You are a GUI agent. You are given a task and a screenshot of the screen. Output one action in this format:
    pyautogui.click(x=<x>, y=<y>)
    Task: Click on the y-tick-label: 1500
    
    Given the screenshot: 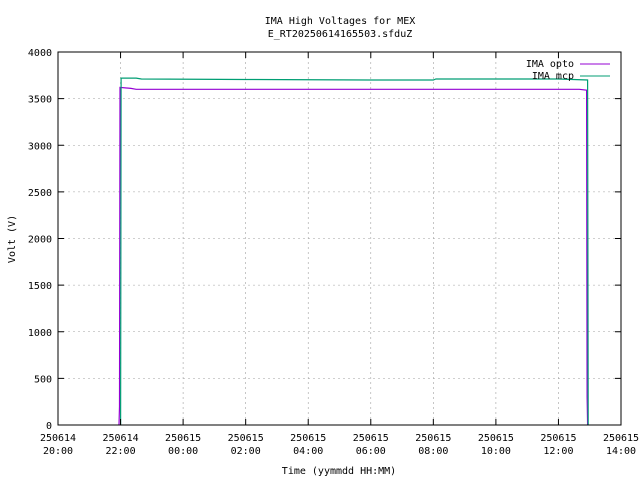 What is the action you would take?
    pyautogui.click(x=40, y=286)
    